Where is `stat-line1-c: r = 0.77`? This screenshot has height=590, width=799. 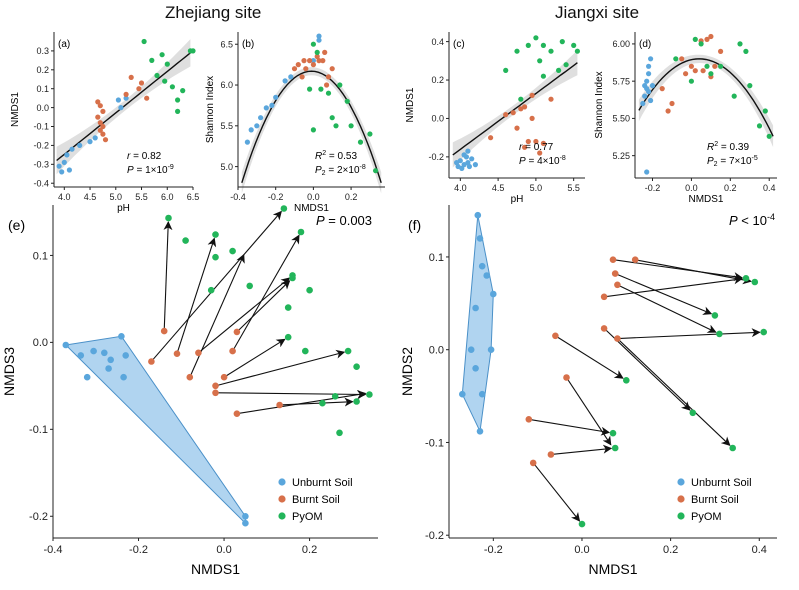 stat-line1-c: r = 0.77 is located at coordinates (536, 147).